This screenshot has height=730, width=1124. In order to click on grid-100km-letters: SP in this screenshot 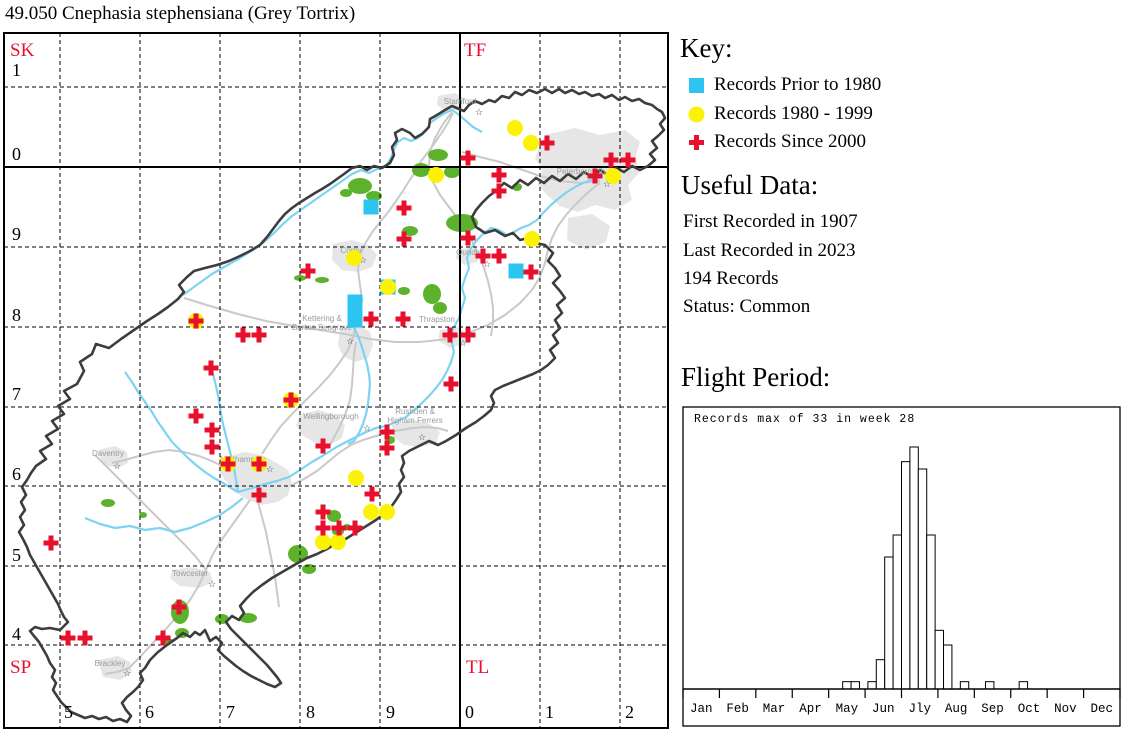, I will do `click(20, 667)`.